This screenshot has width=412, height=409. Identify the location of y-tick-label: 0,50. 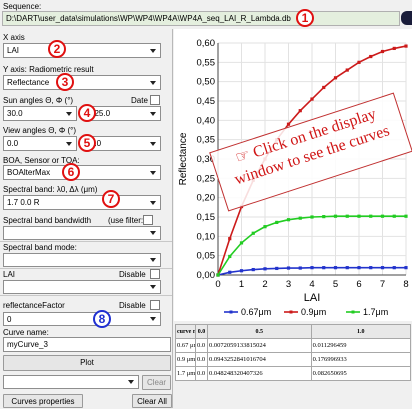
(206, 82).